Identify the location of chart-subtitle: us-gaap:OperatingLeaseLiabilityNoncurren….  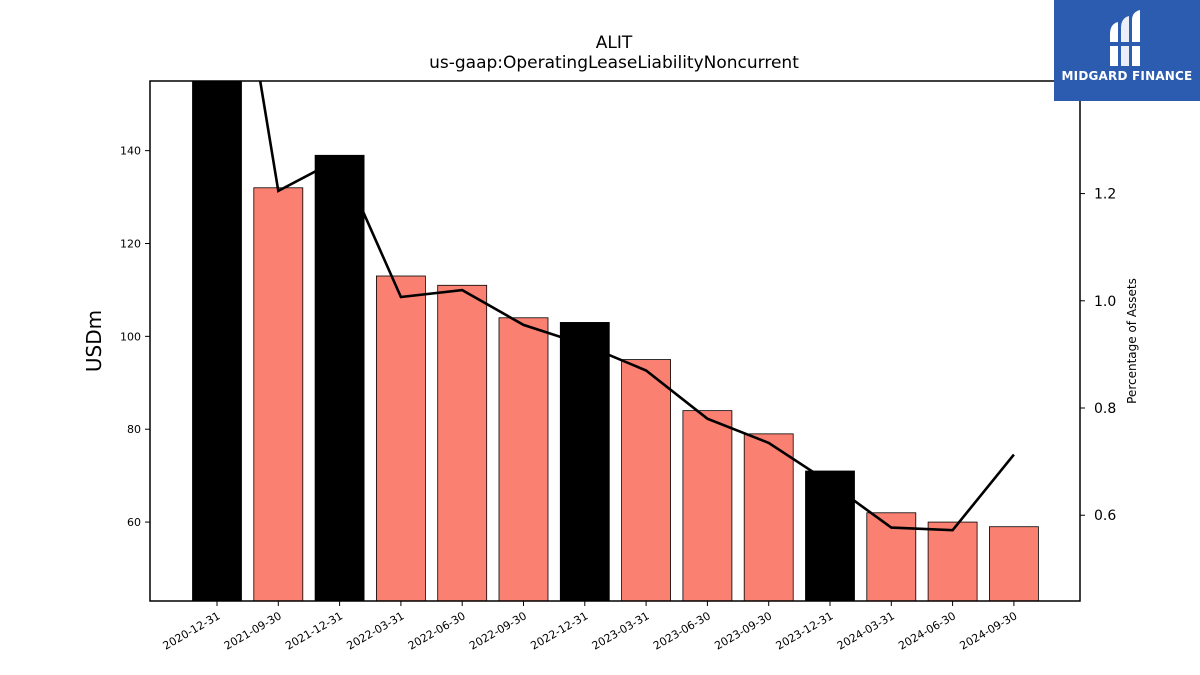
(614, 63).